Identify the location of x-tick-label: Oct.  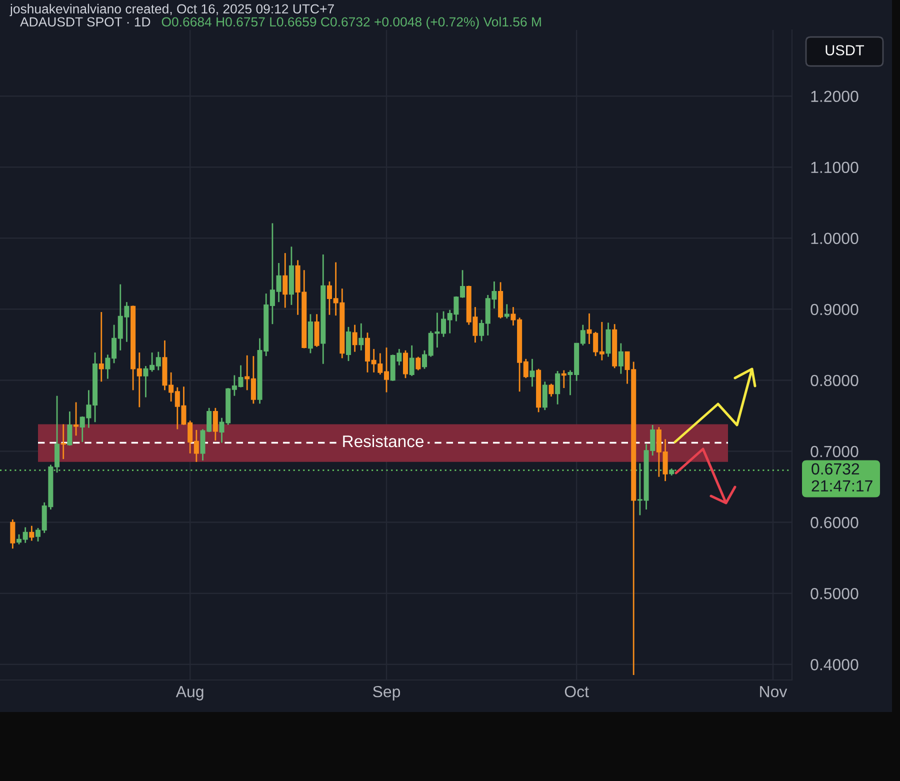
(576, 692).